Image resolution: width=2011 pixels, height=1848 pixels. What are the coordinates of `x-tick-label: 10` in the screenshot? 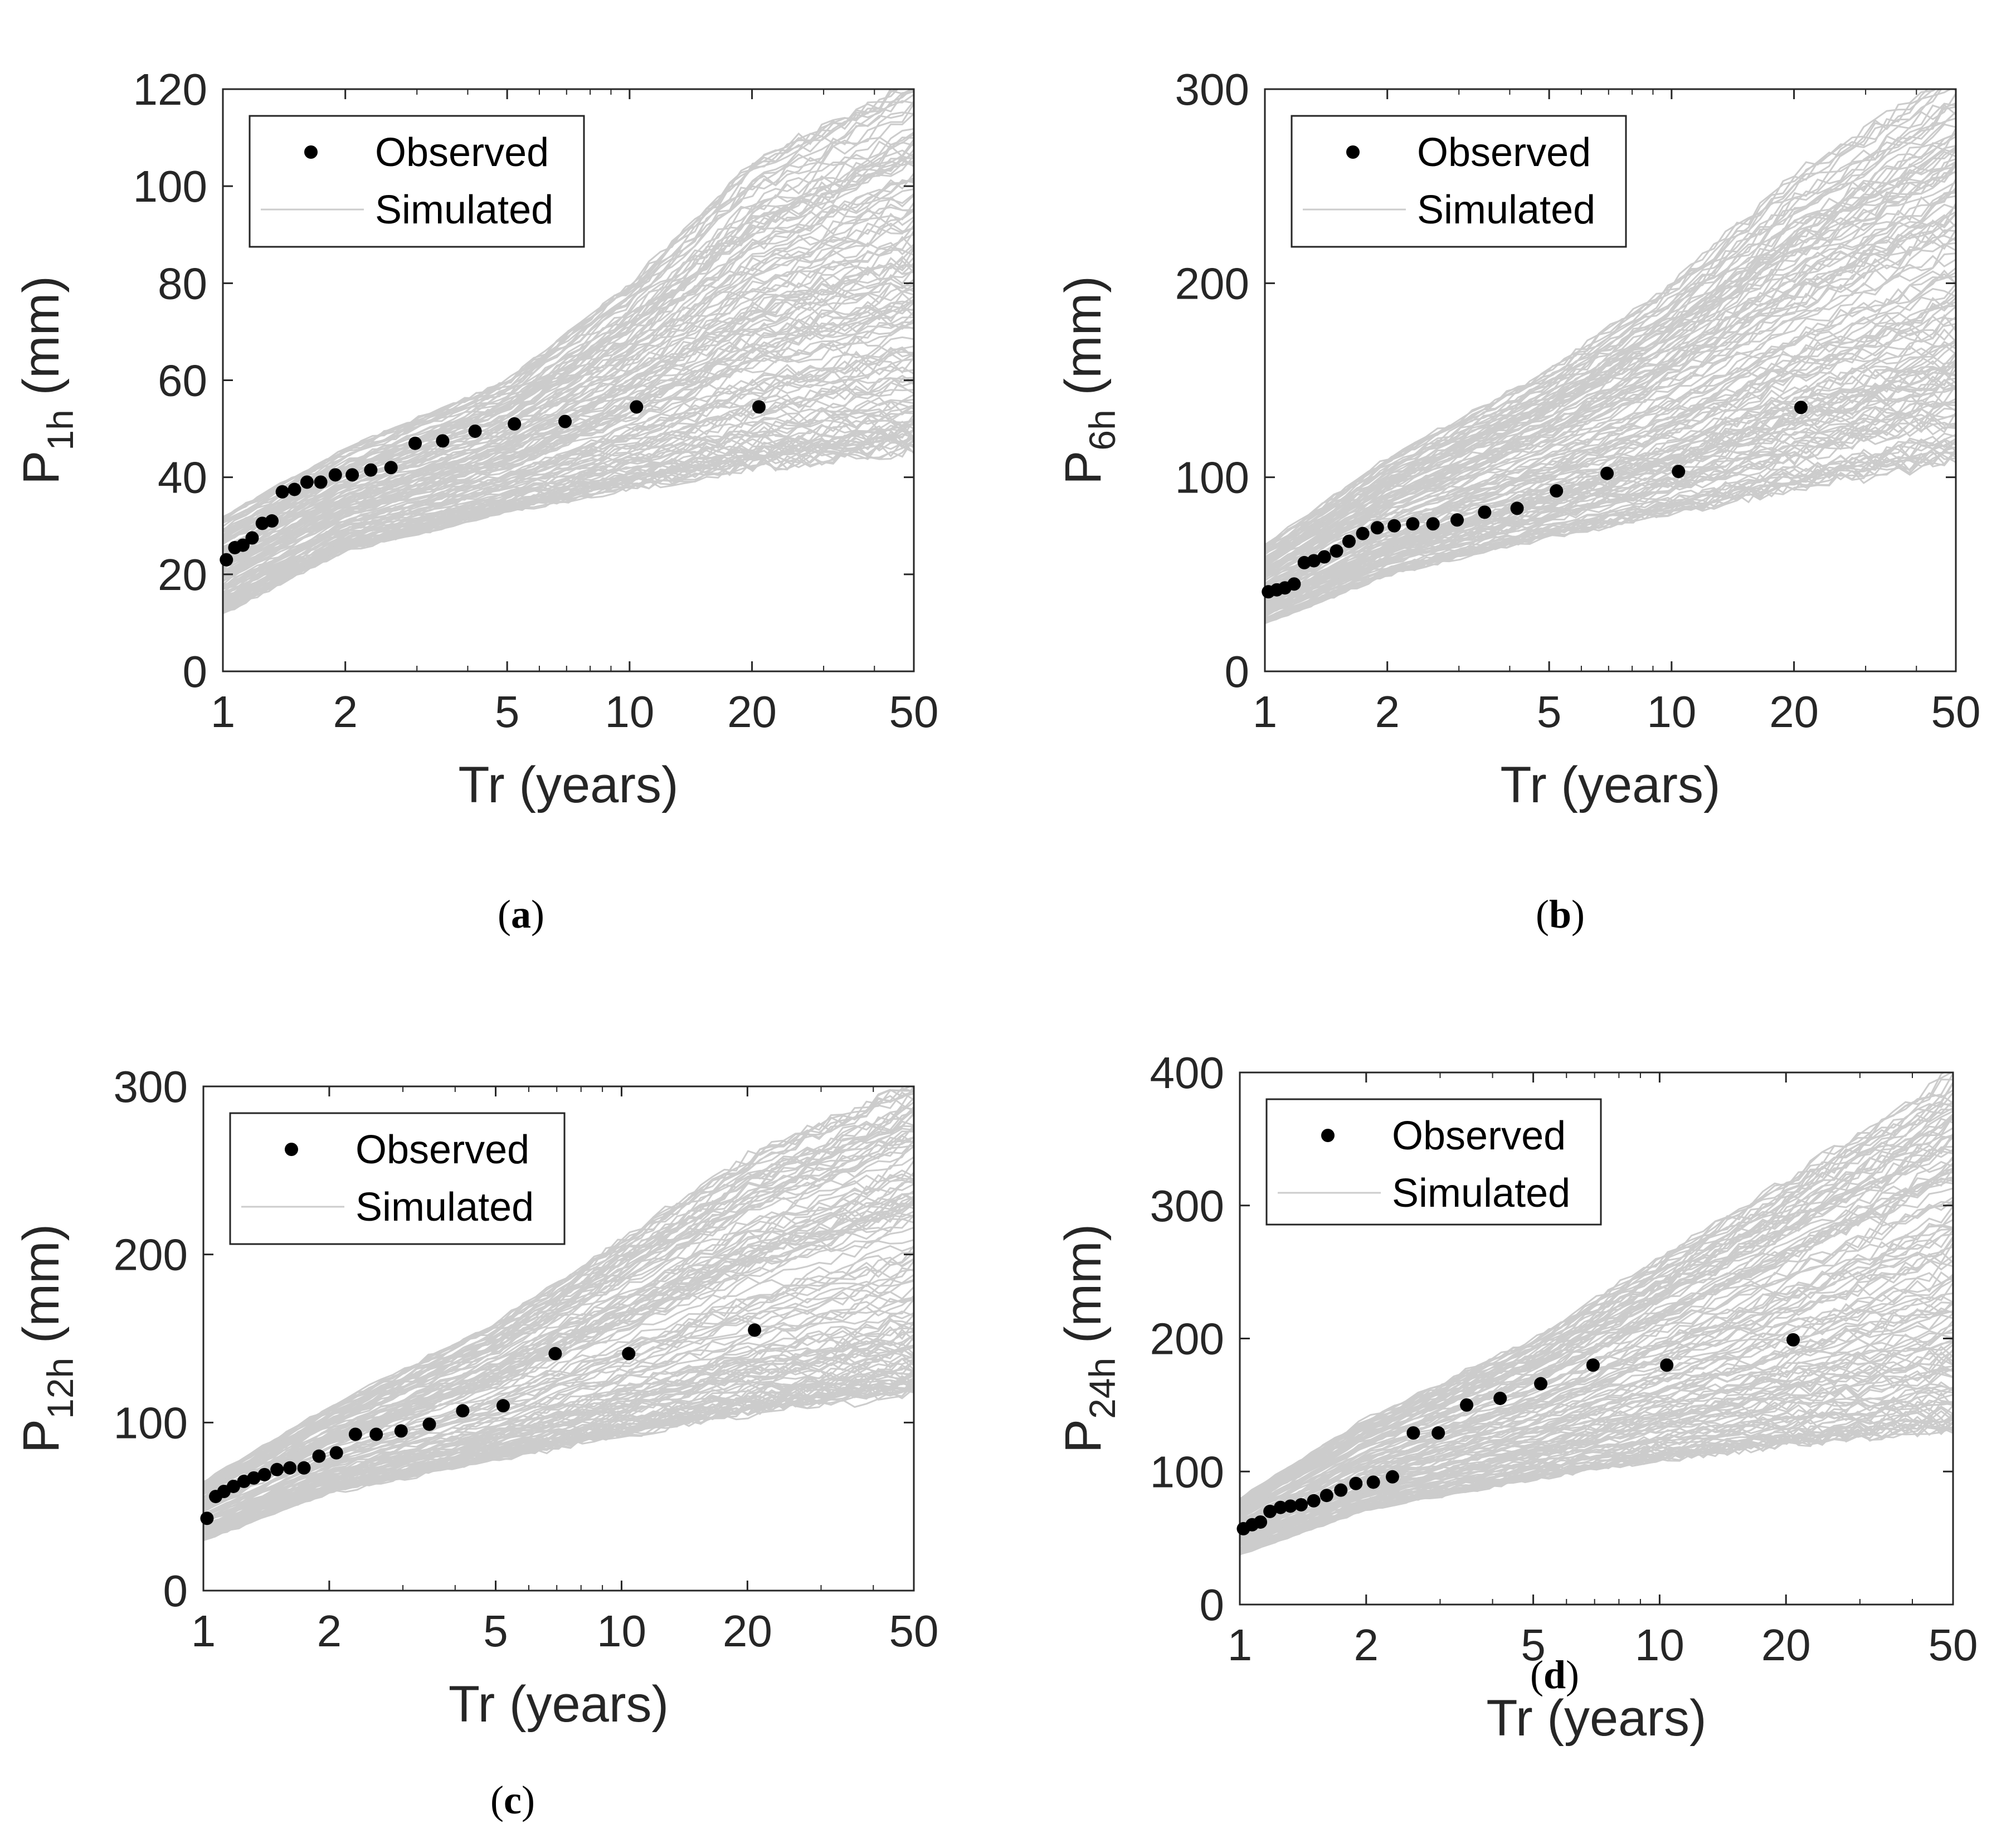 It's located at (1659, 1645).